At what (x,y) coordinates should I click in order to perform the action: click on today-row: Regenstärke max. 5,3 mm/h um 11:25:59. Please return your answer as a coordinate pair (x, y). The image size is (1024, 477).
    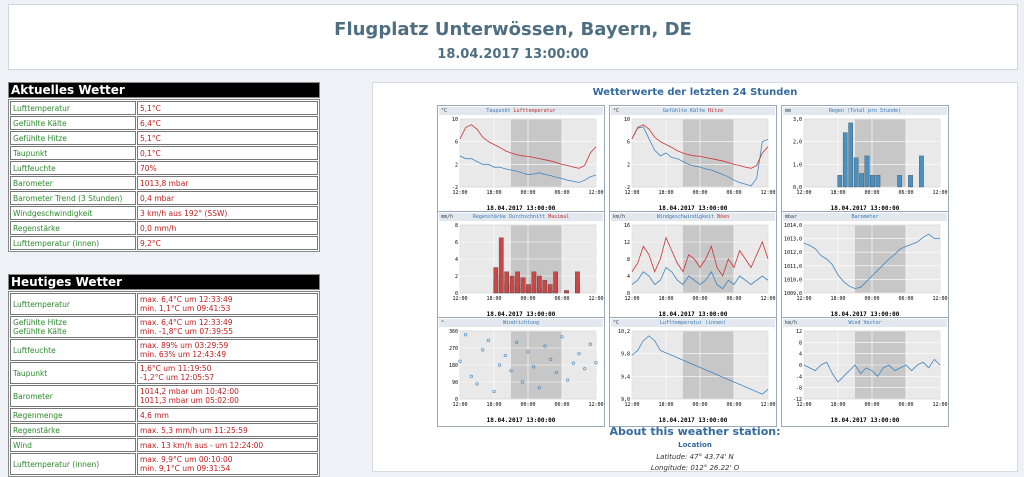
    Looking at the image, I should click on (164, 430).